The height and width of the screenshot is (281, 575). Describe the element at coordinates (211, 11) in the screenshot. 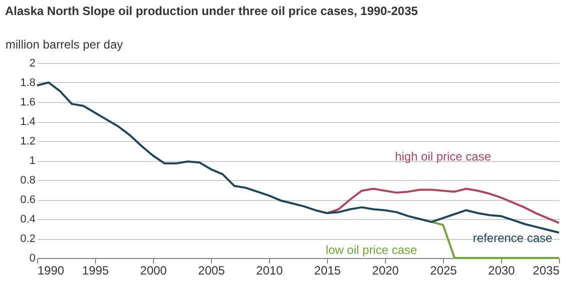

I see `chart-title: Alaska North Slope oil production under three oil price cases, 1990-2035` at that location.